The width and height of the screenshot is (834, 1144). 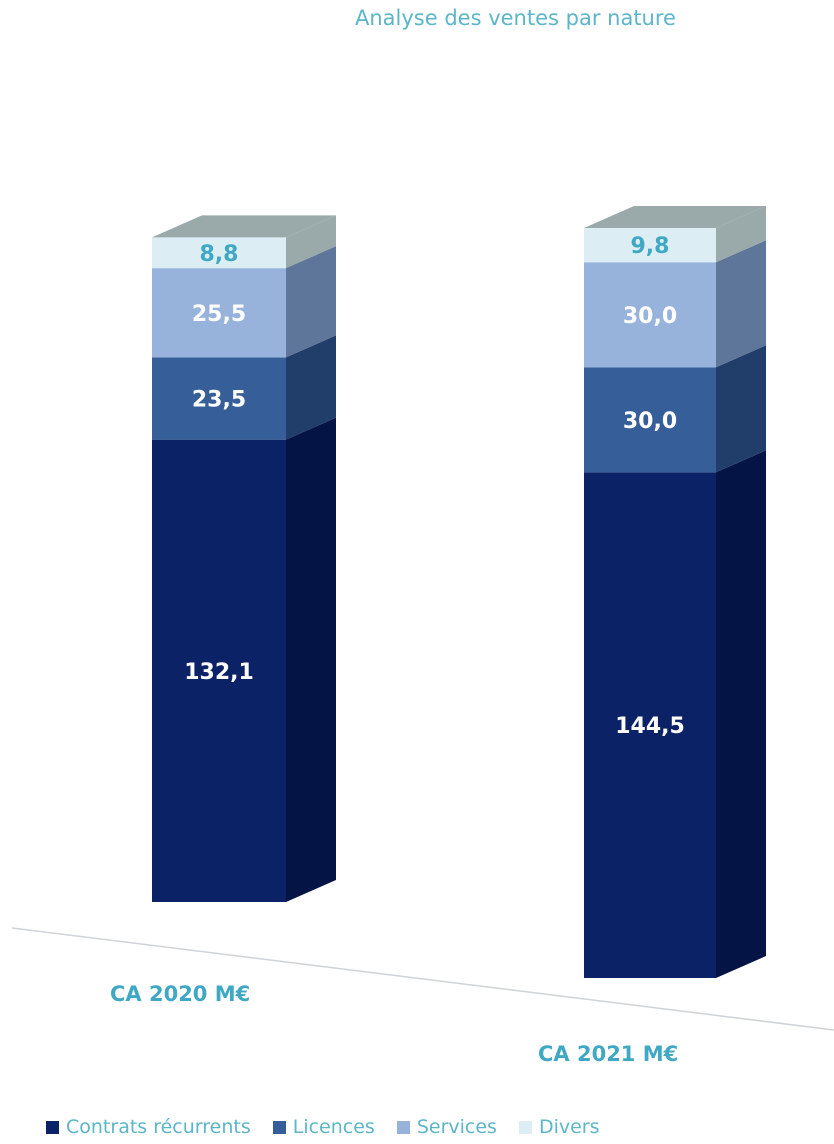 I want to click on legend-item-services: Services, so click(x=446, y=1127).